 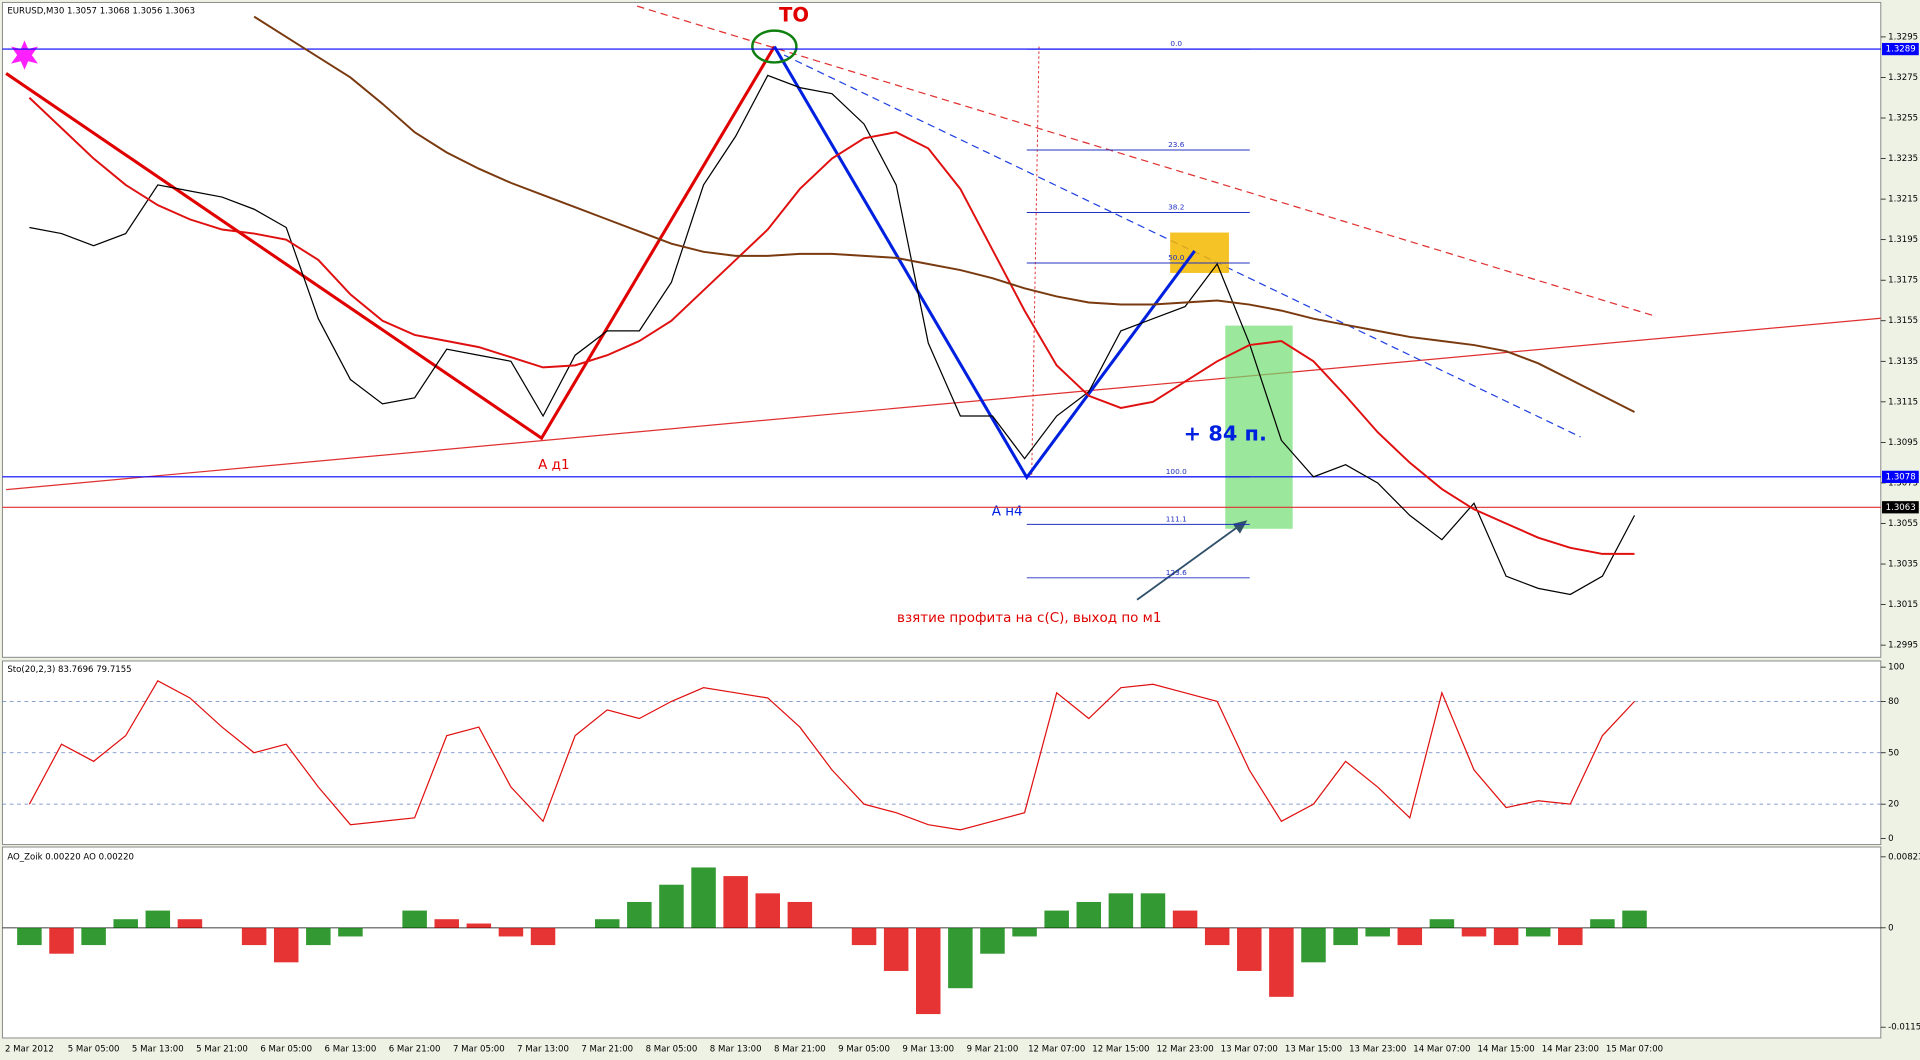 I want to click on x-tick-label: 13 Mar 07:00, so click(x=1249, y=1049).